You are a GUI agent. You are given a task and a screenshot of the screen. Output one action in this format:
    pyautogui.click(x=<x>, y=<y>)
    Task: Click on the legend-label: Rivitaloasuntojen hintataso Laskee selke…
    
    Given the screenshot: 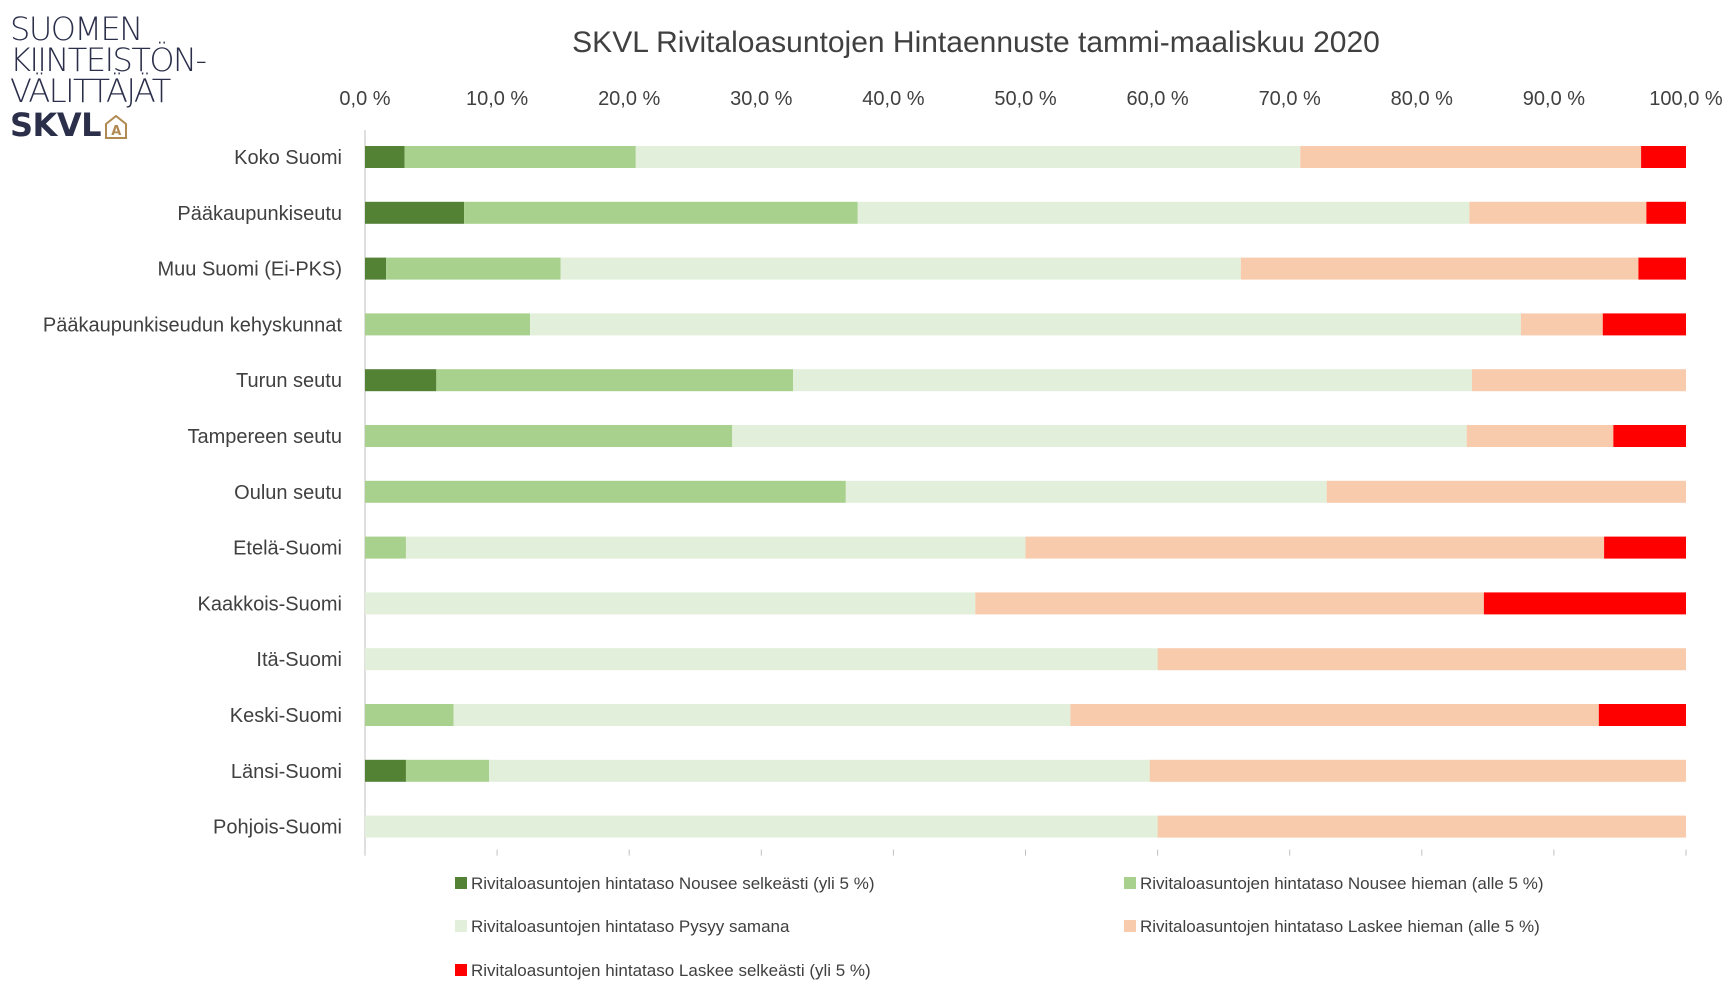 What is the action you would take?
    pyautogui.click(x=671, y=970)
    